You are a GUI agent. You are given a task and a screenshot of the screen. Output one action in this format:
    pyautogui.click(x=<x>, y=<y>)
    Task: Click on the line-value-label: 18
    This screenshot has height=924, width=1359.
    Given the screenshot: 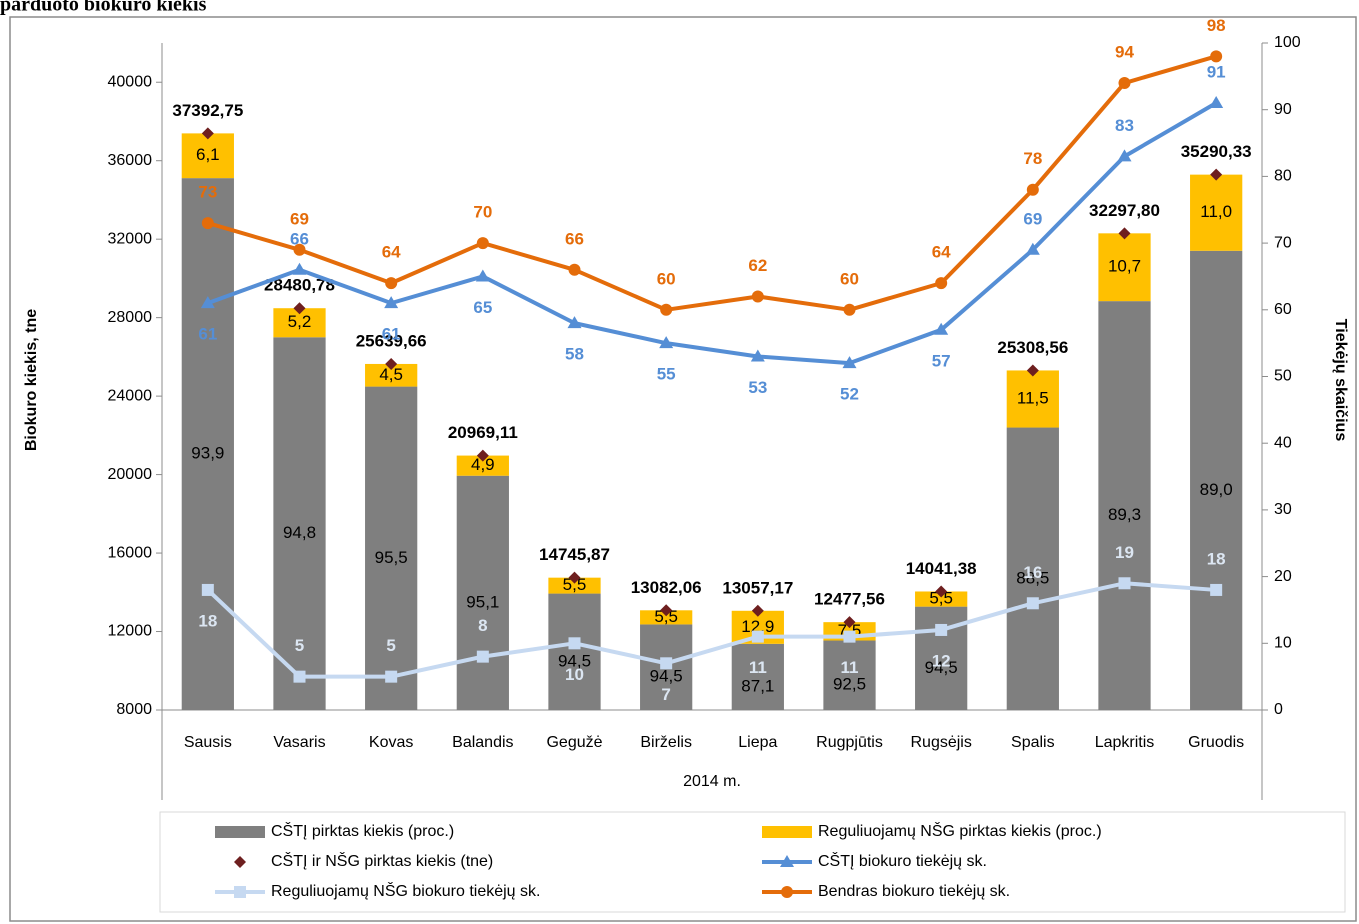 What is the action you would take?
    pyautogui.click(x=1216, y=558)
    